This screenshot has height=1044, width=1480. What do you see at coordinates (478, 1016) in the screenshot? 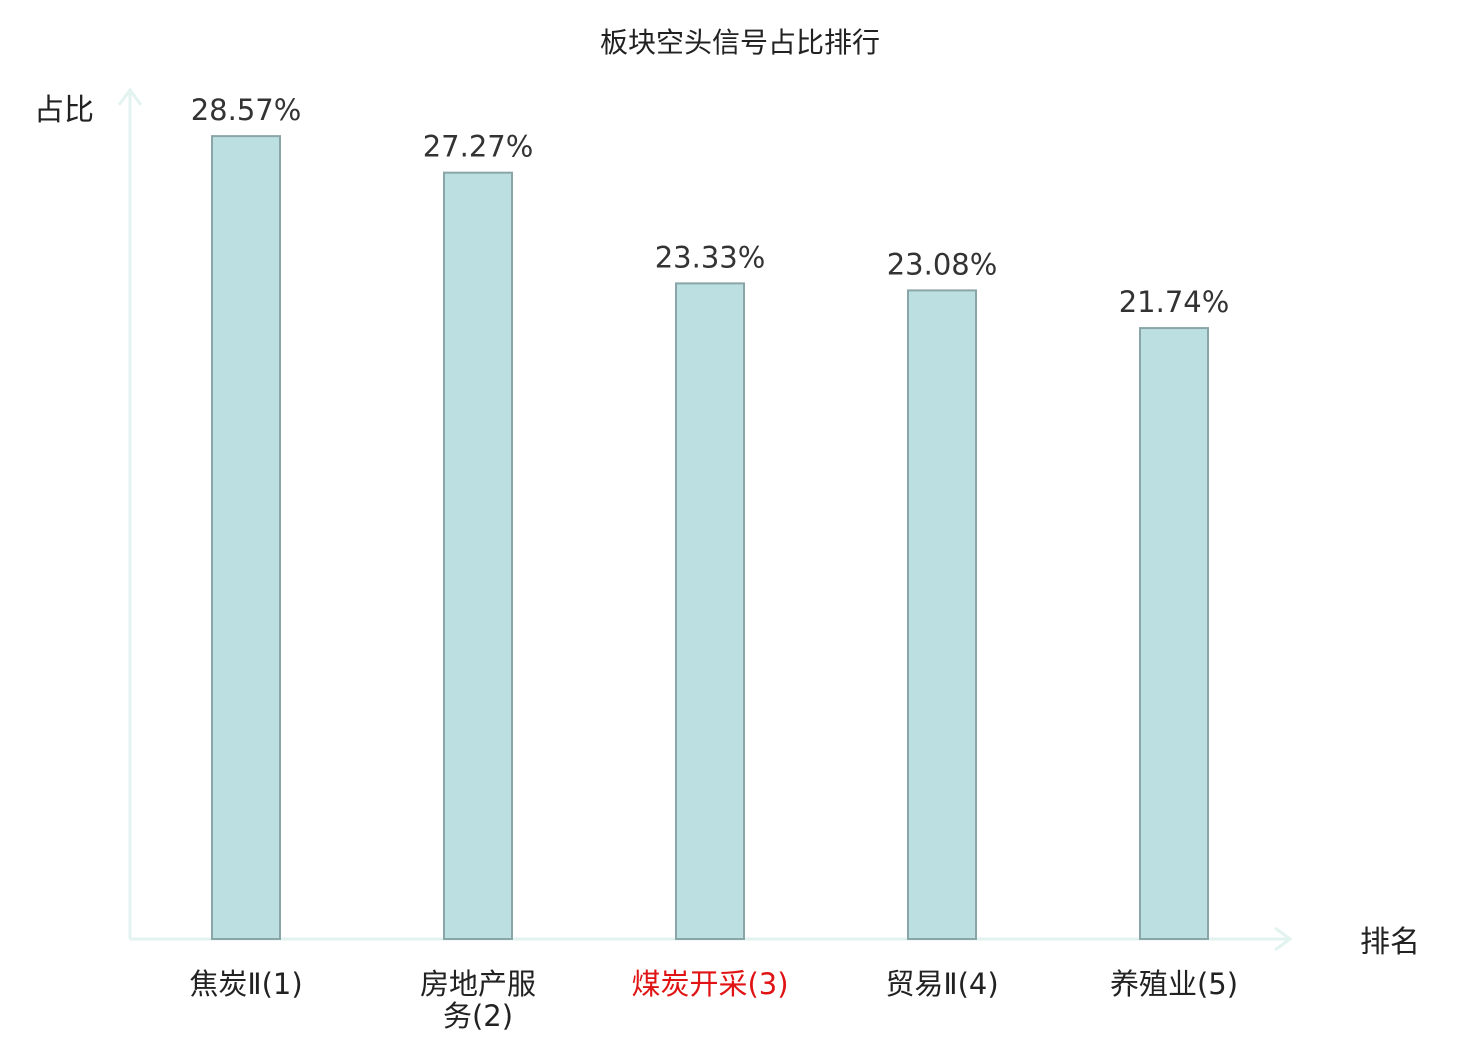
I see `category-label: 务(2)` at bounding box center [478, 1016].